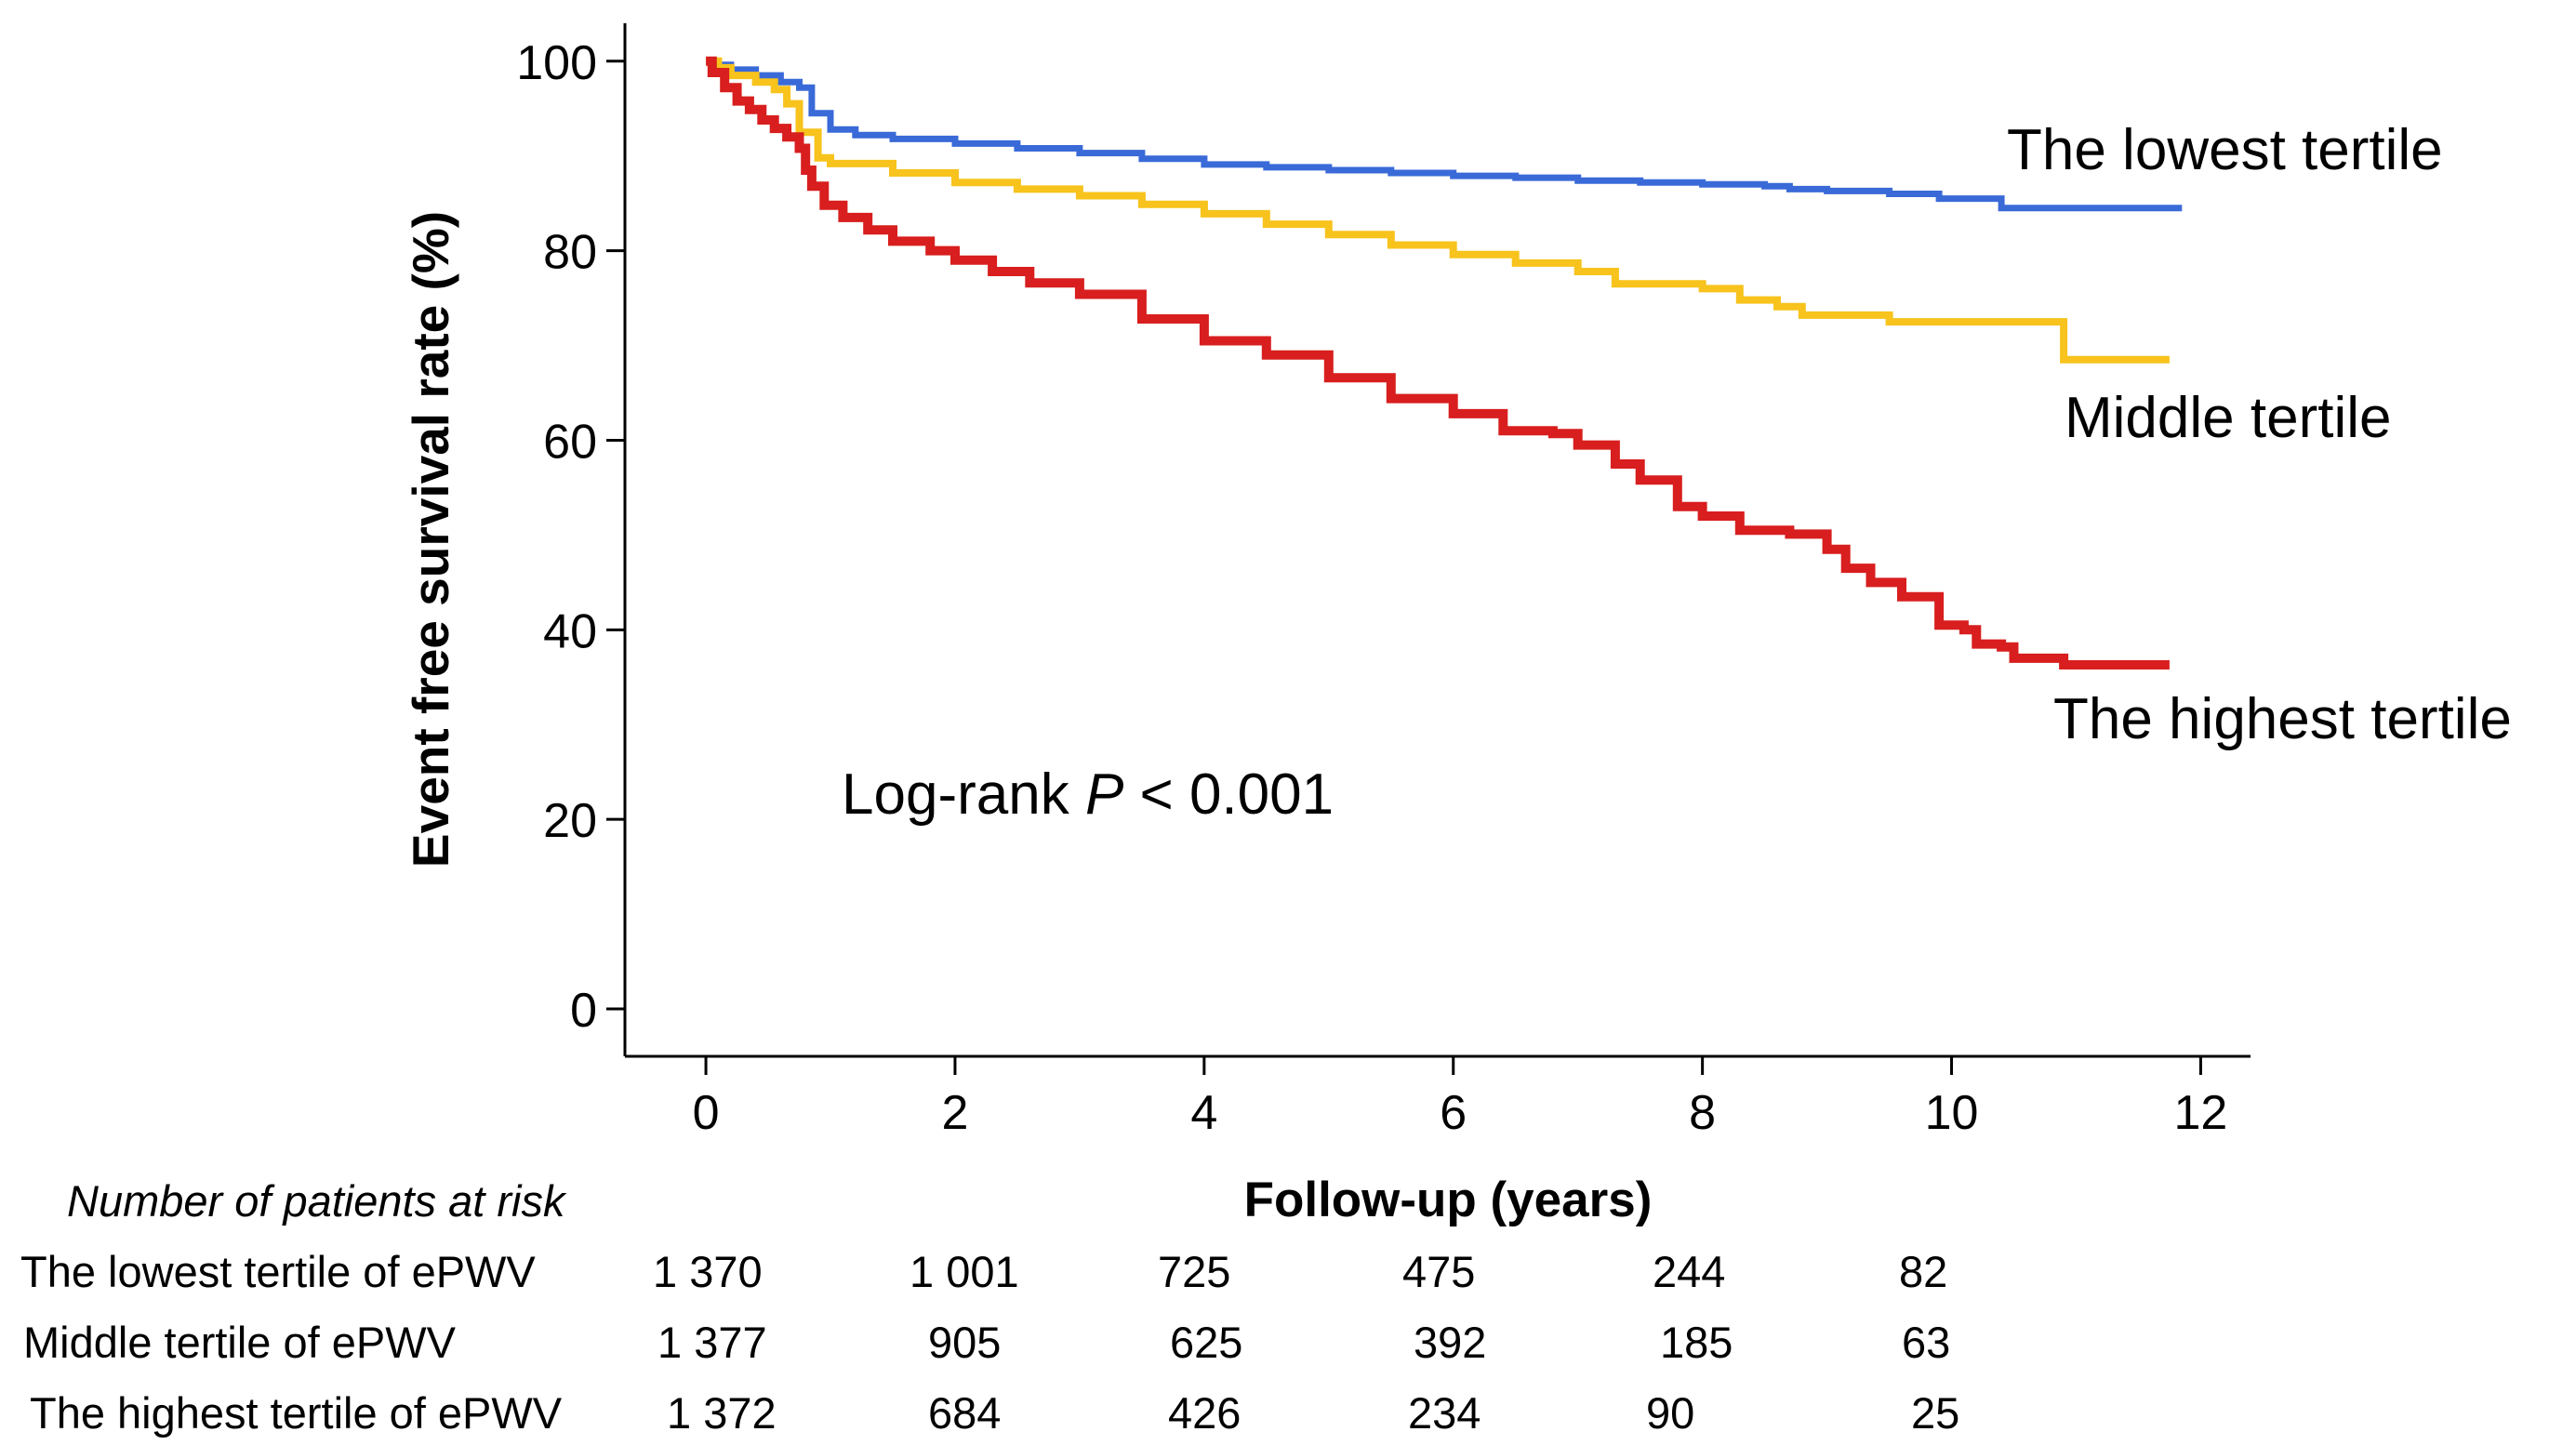 The width and height of the screenshot is (2576, 1445). Describe the element at coordinates (556, 63) in the screenshot. I see `y-tick-label: 100` at that location.